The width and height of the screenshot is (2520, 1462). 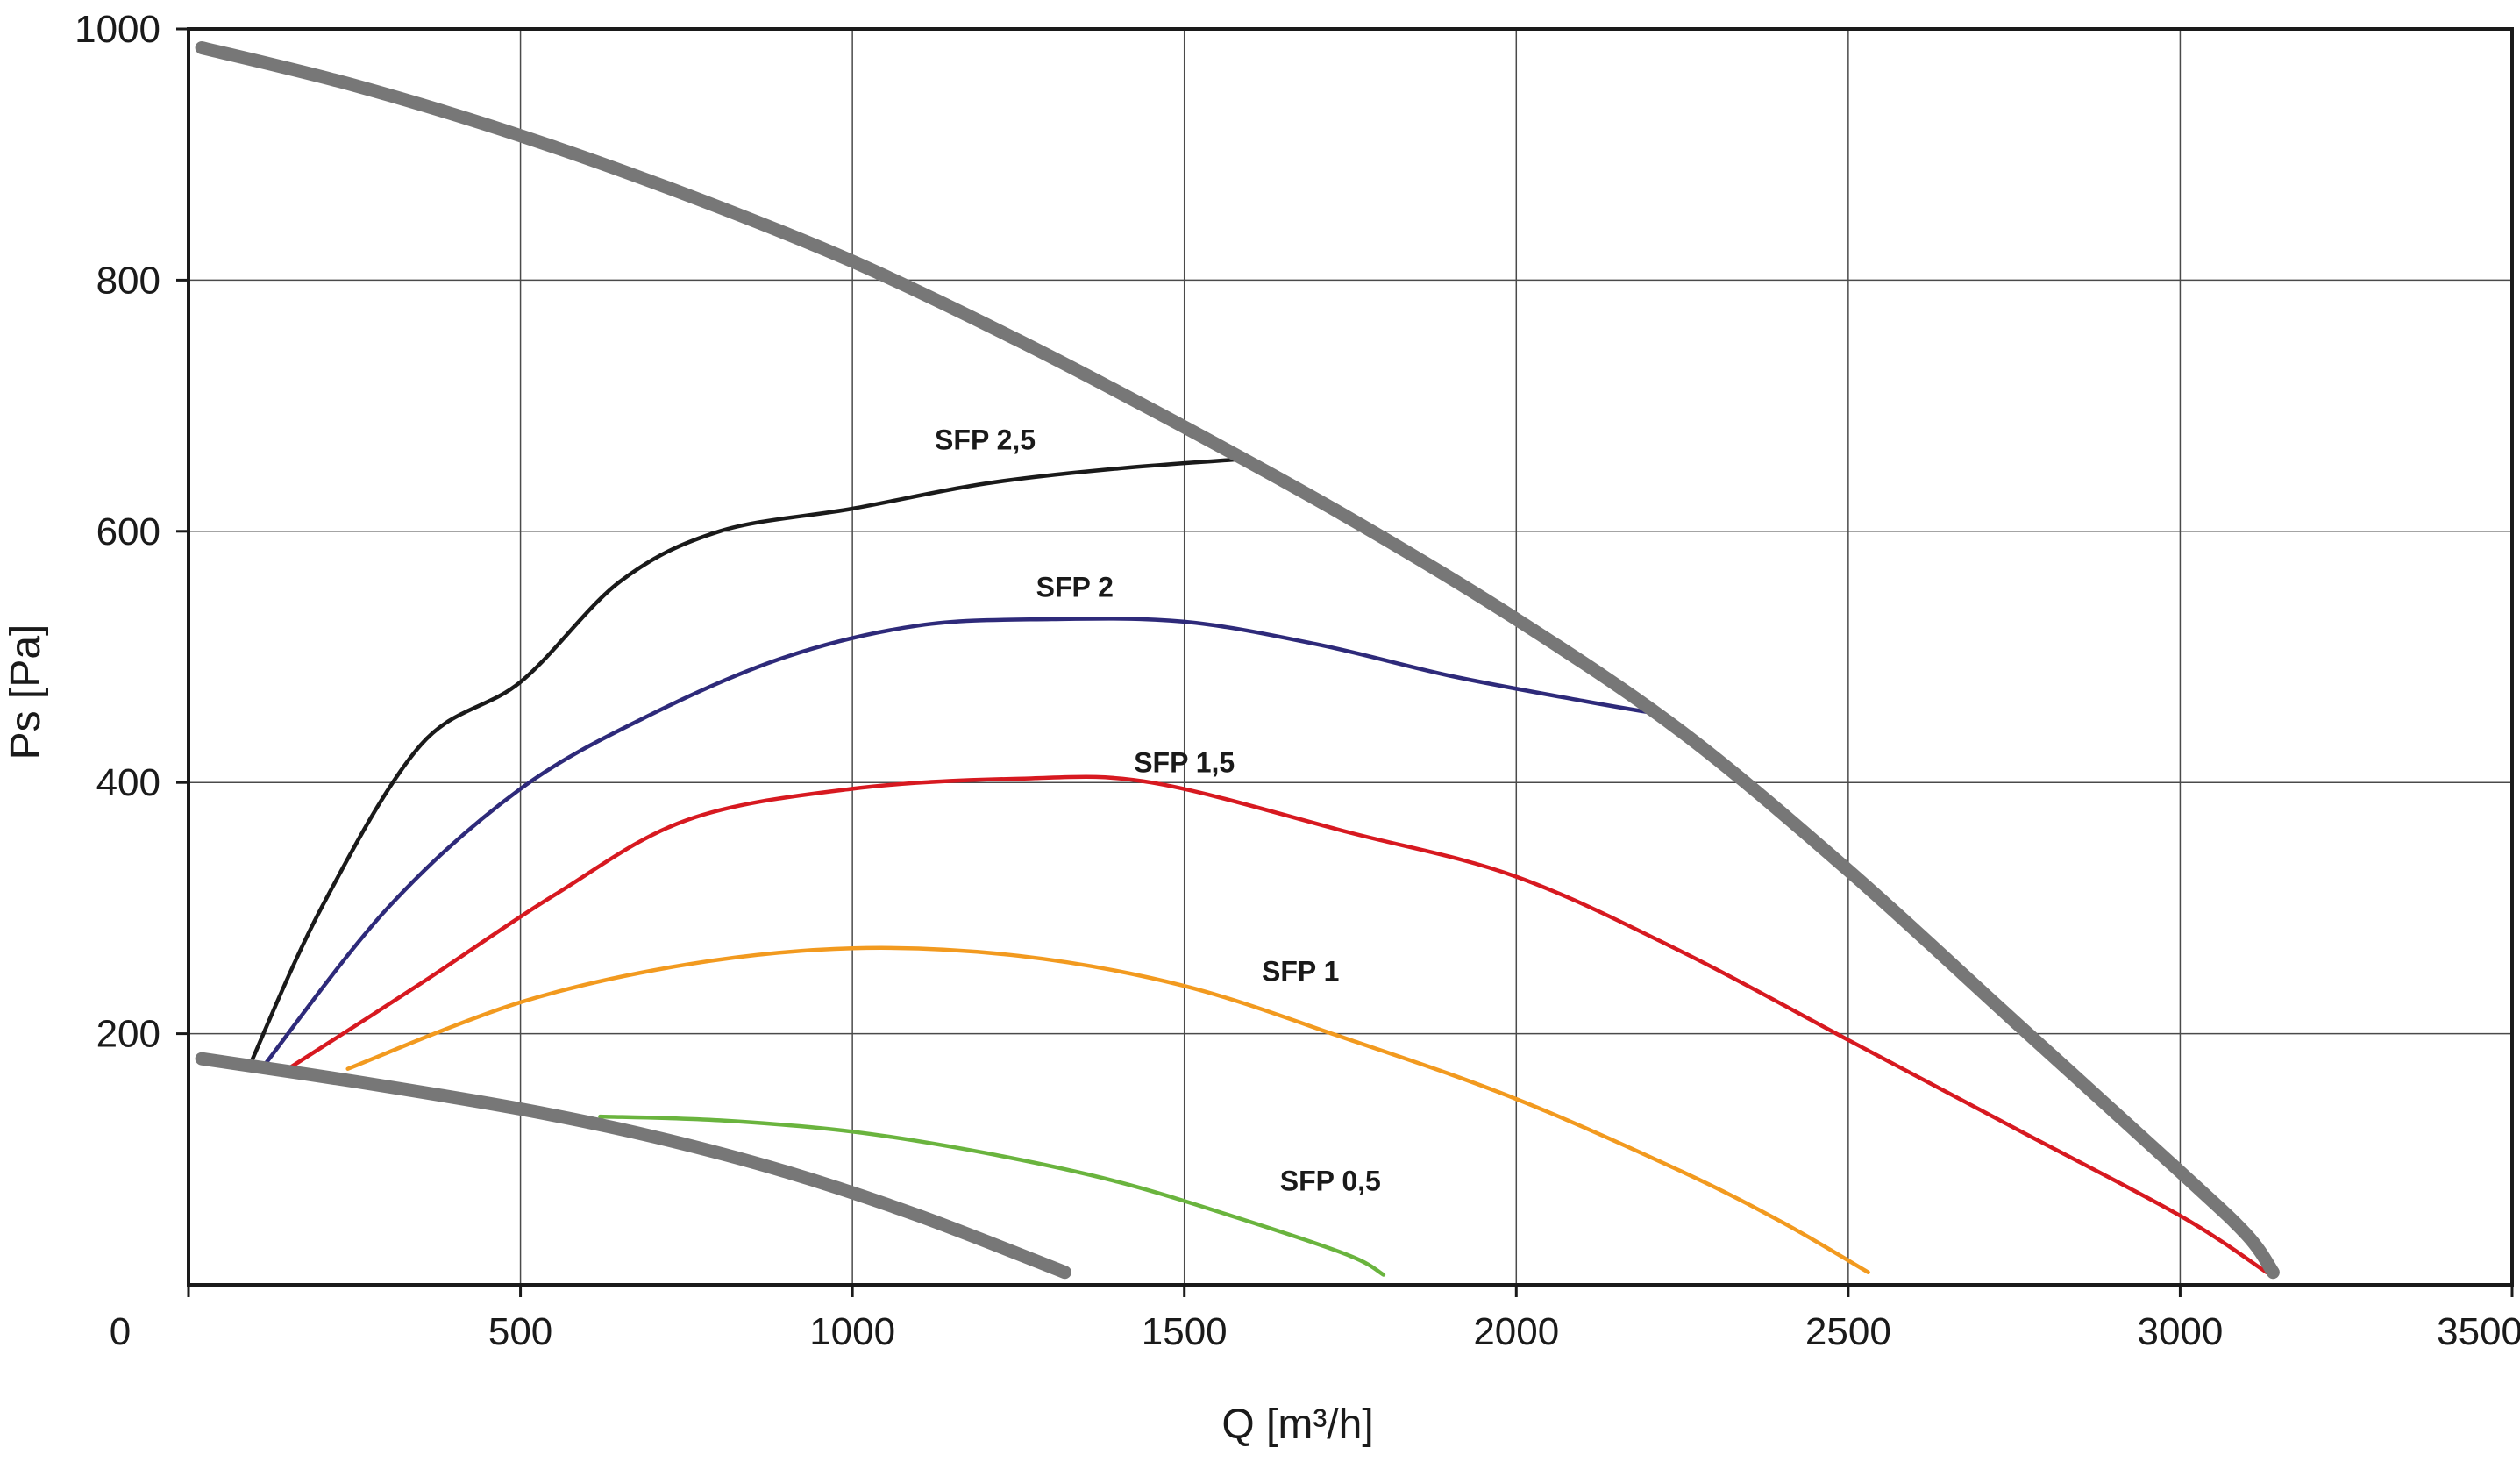 What do you see at coordinates (120, 1331) in the screenshot?
I see `x-tick-label: 0` at bounding box center [120, 1331].